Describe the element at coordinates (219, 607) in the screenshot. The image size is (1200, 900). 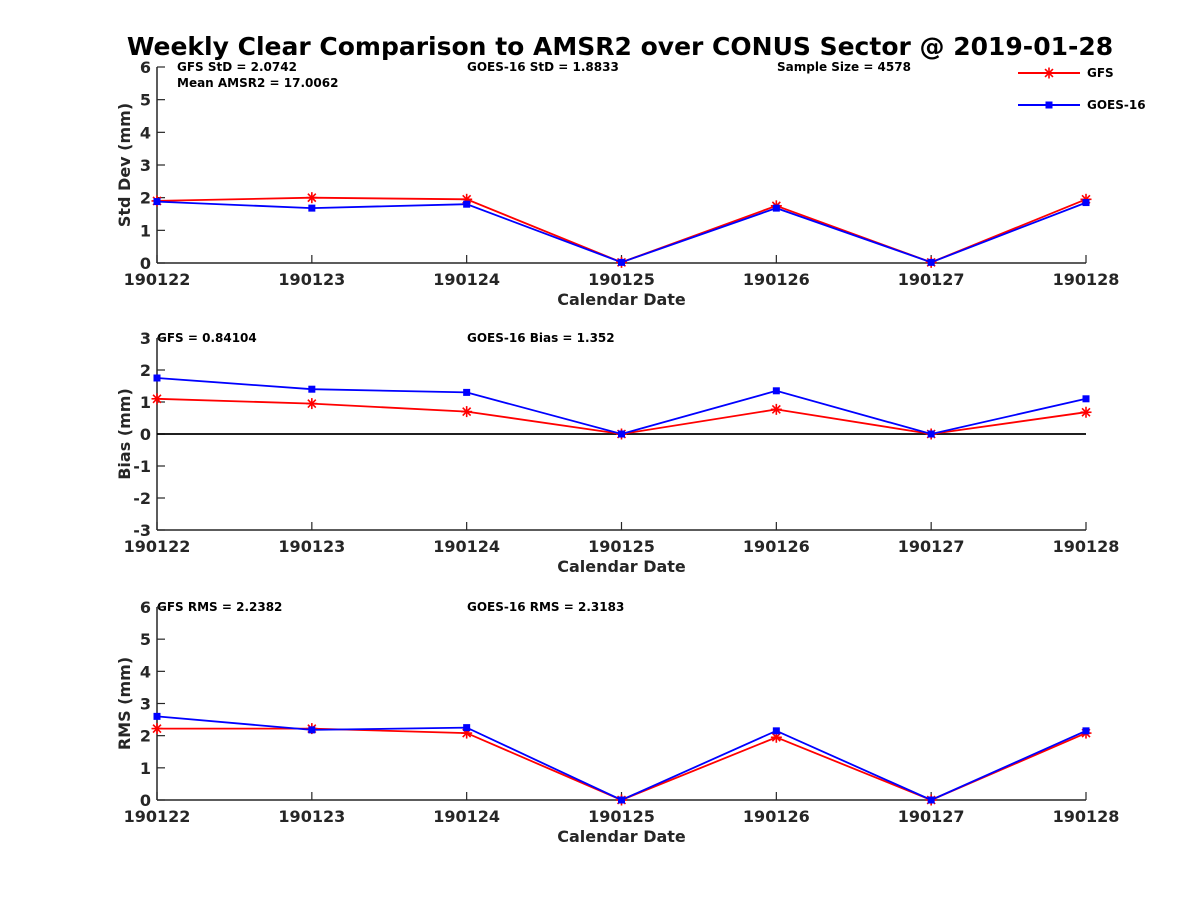
I see `annotation-gfs-rms: GFS RMS = 2.2382` at that location.